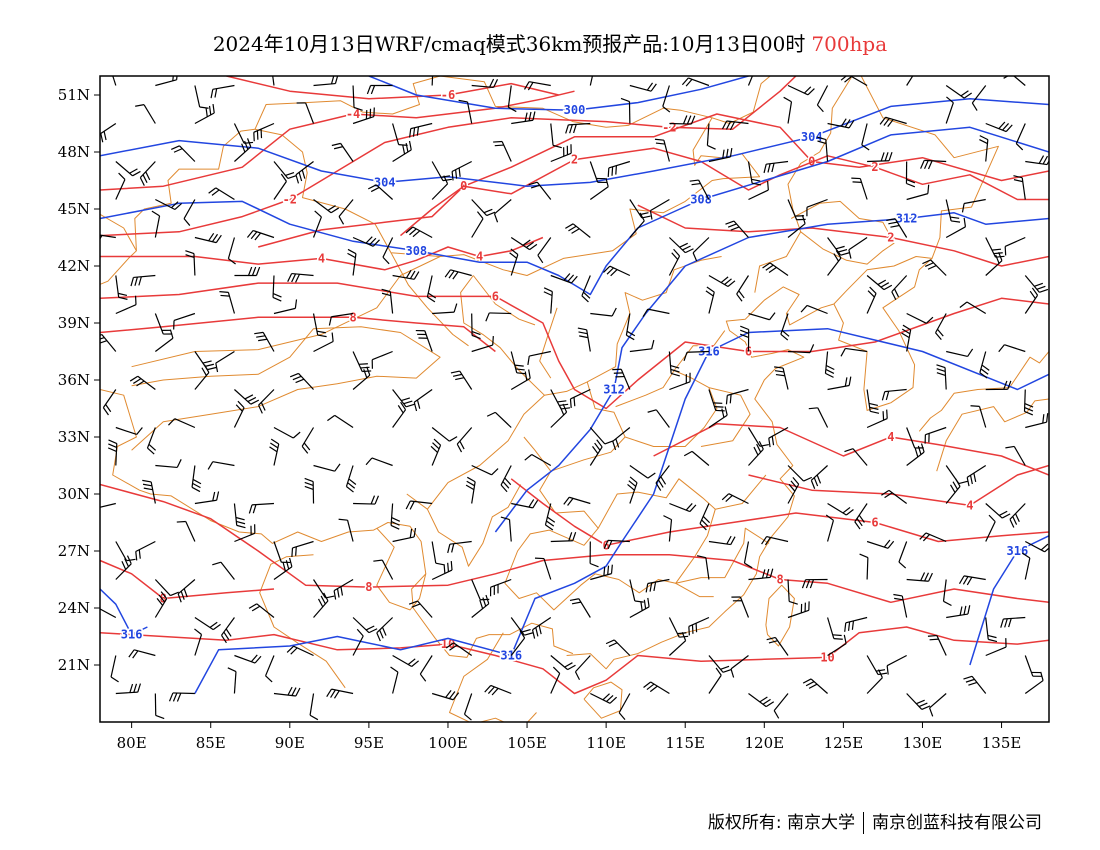 The width and height of the screenshot is (1100, 850). What do you see at coordinates (957, 823) in the screenshot?
I see `copyright-company: 南京创蓝科技有限公司` at bounding box center [957, 823].